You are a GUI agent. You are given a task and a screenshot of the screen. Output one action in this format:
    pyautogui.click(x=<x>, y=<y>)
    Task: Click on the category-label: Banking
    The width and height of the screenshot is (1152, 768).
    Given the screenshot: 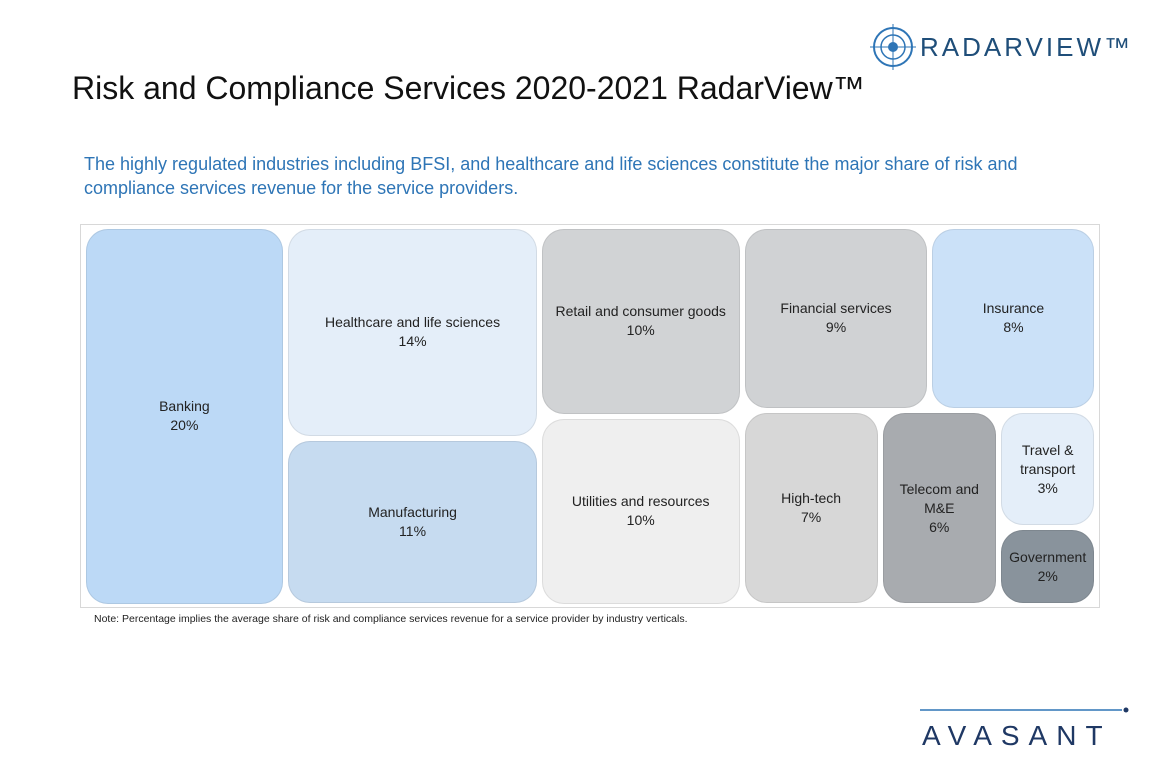 What is the action you would take?
    pyautogui.click(x=184, y=406)
    